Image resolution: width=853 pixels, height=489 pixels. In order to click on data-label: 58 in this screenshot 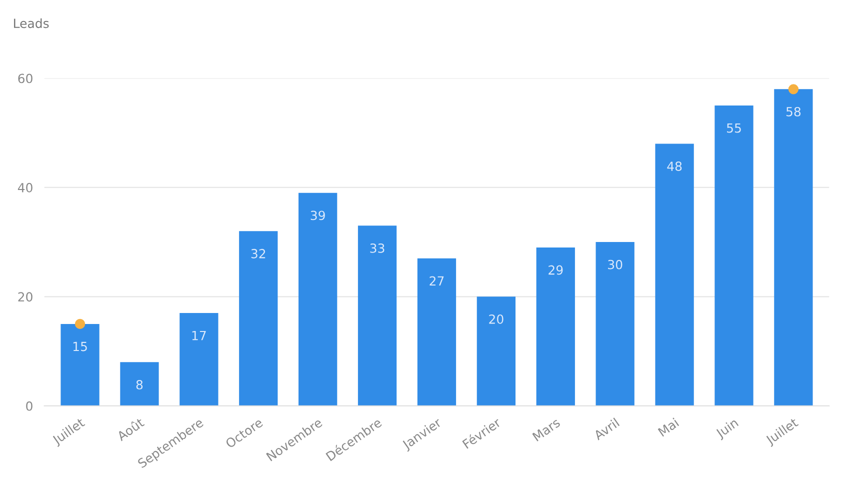, I will do `click(793, 111)`.